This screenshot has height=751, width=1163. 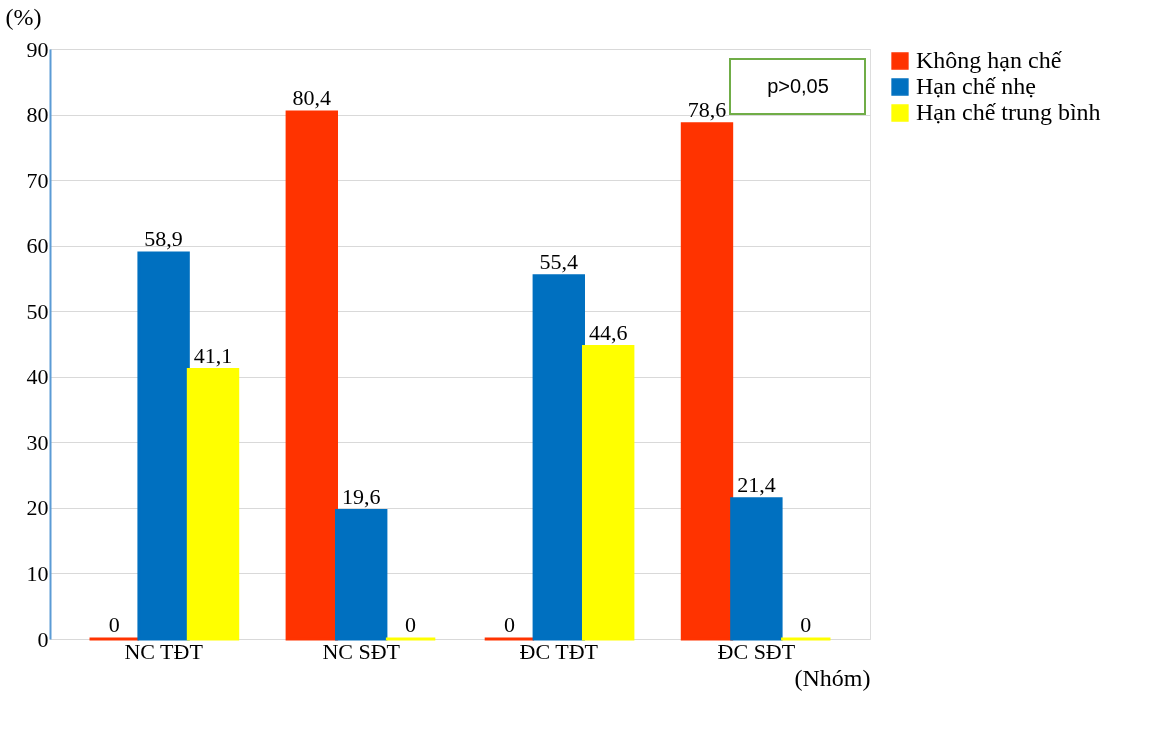 I want to click on y-tick-label: 90, so click(x=37, y=49).